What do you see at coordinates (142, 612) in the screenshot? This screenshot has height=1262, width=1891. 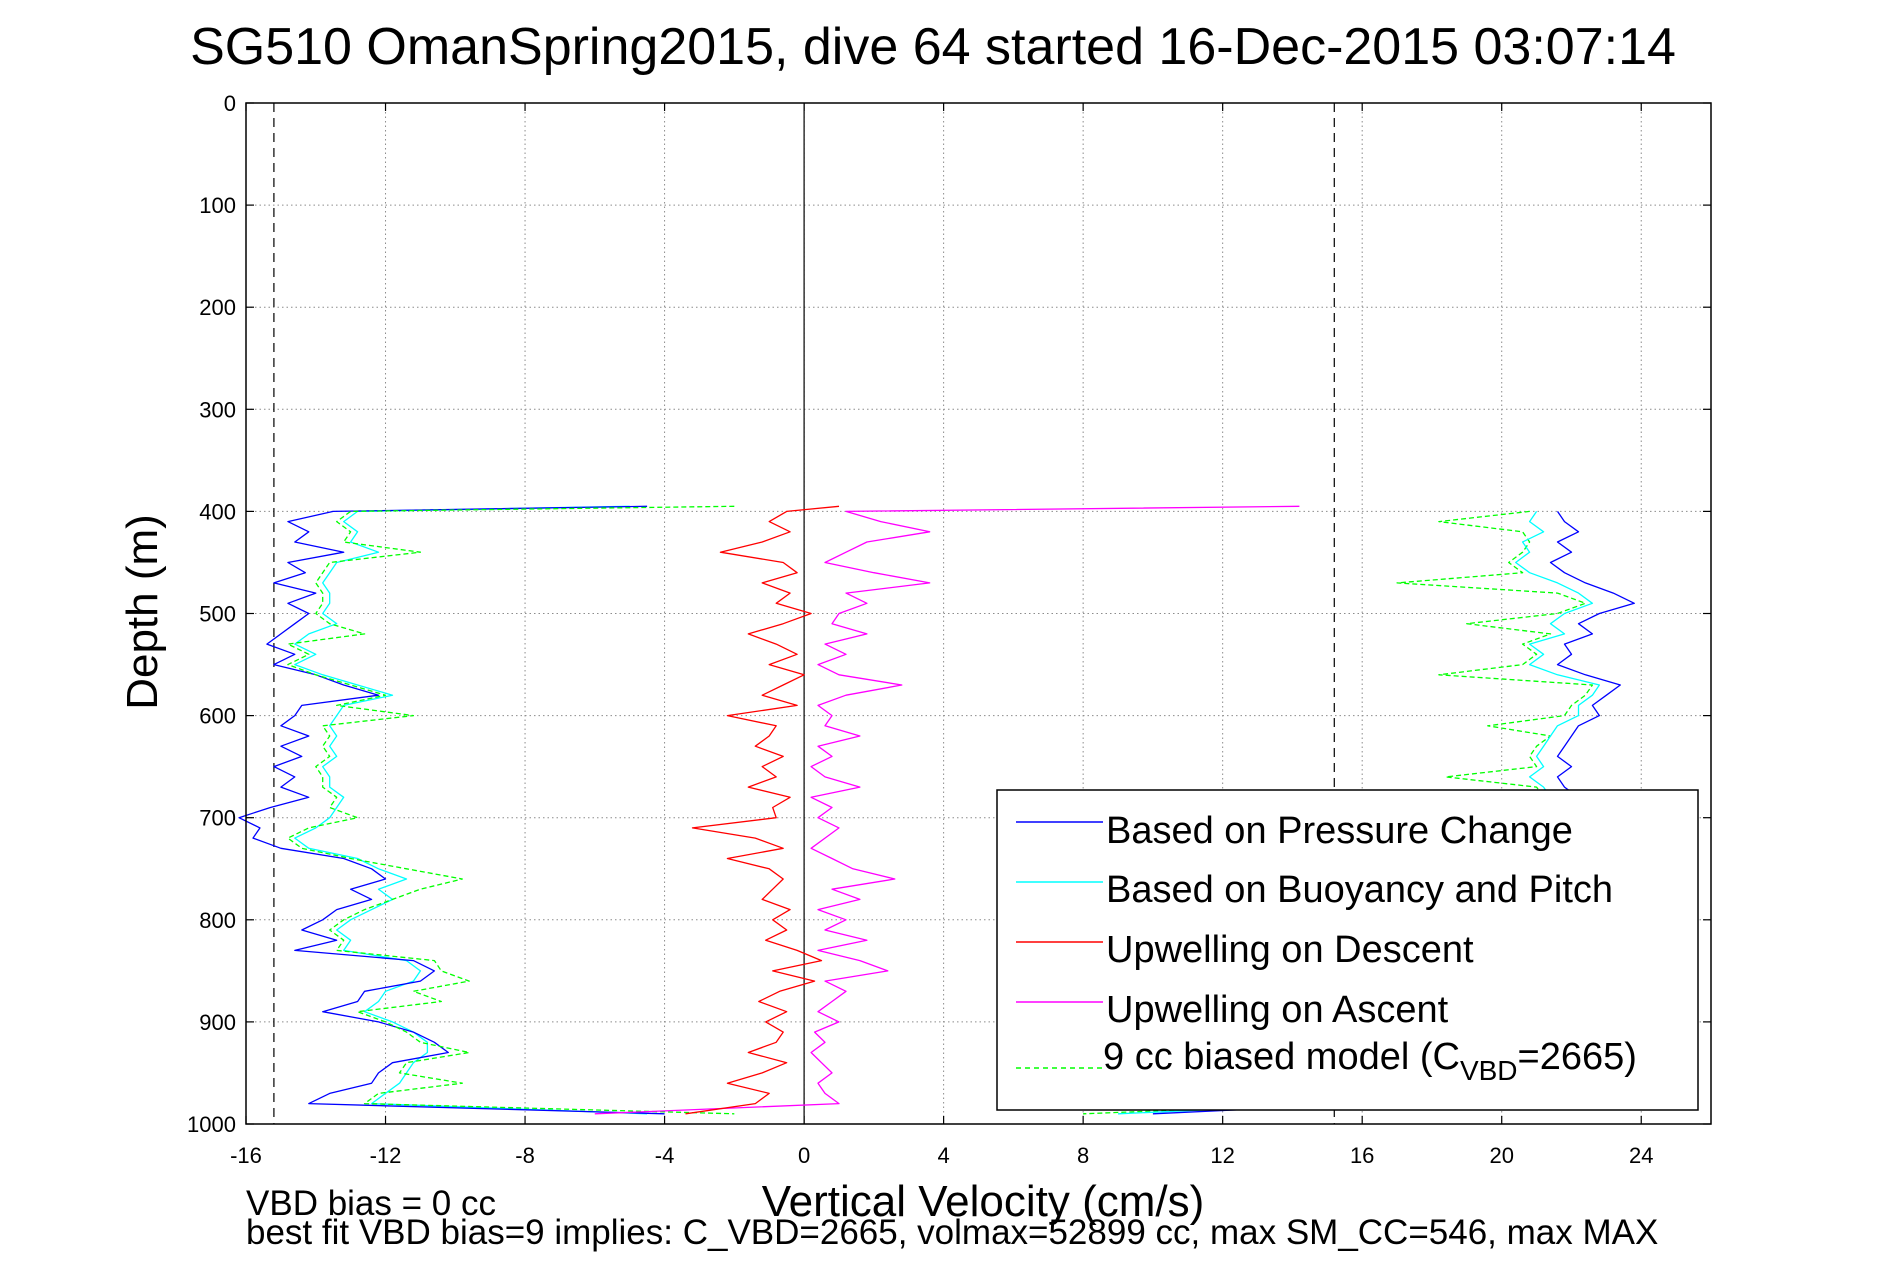 I see `y-axis-label: Depth (m)` at bounding box center [142, 612].